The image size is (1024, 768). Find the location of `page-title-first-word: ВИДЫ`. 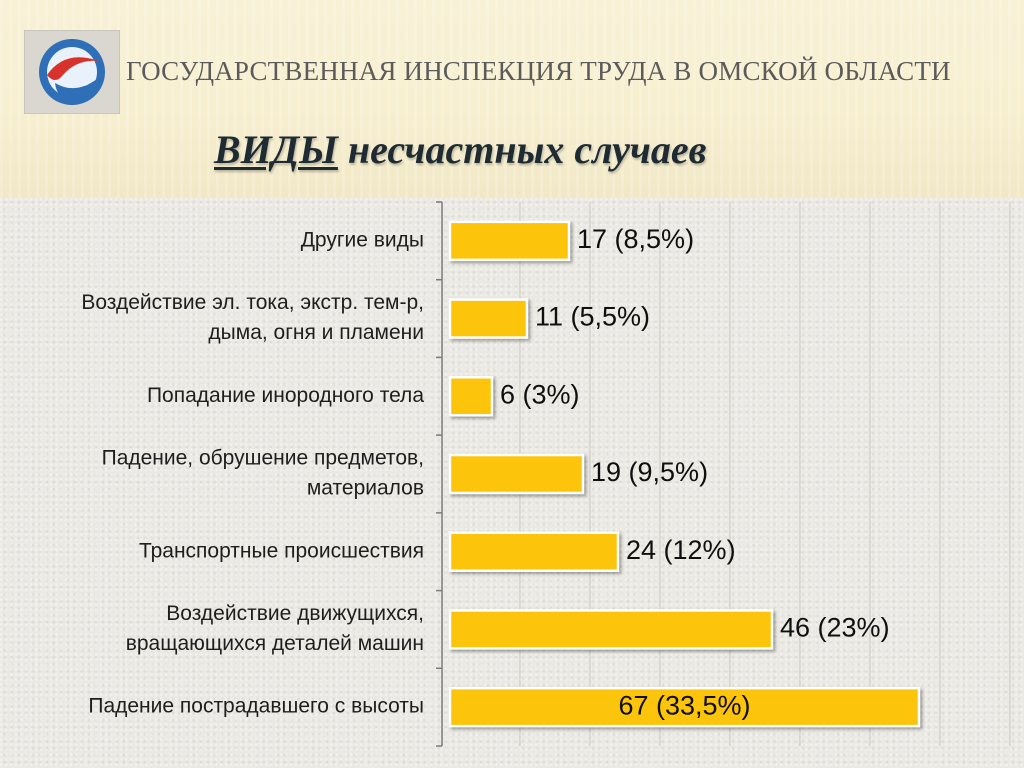

page-title-first-word: ВИДЫ is located at coordinates (276, 149).